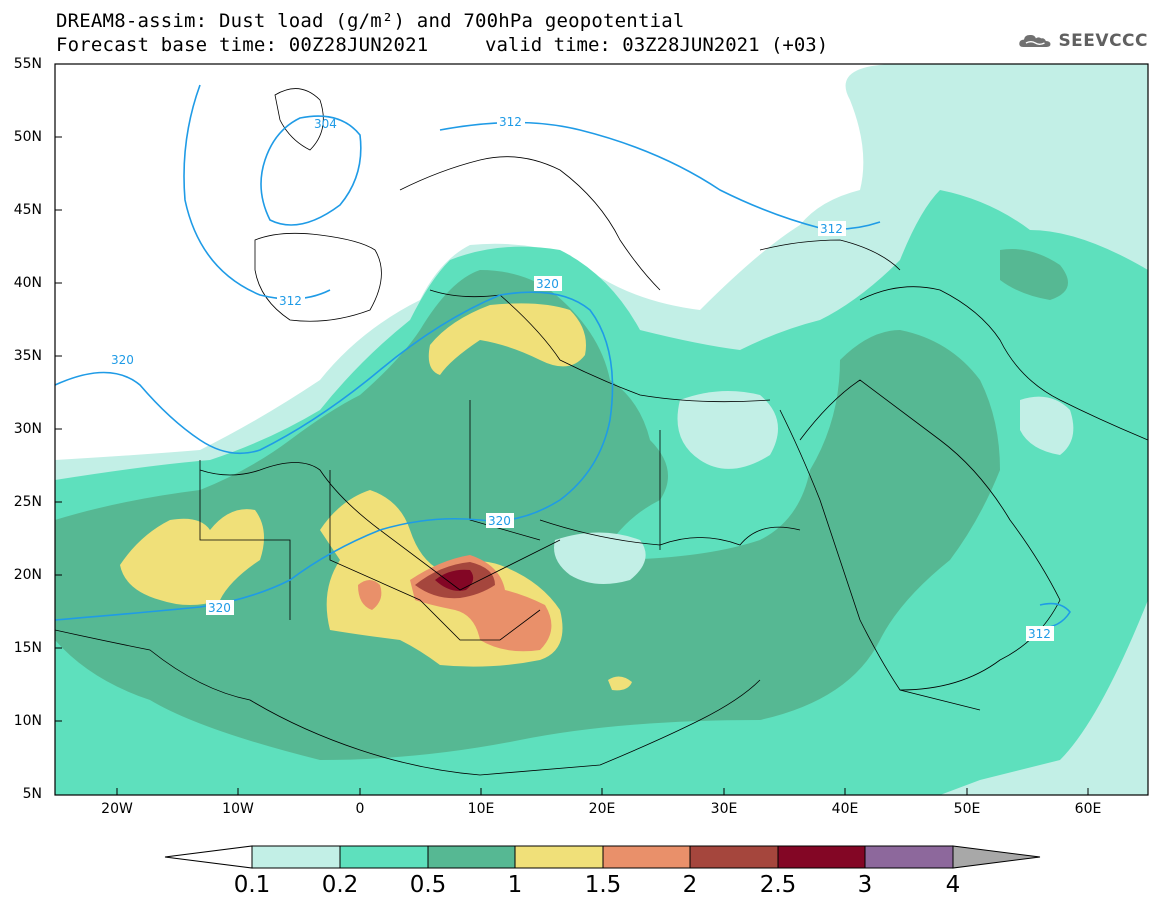 Image resolution: width=1165 pixels, height=907 pixels. What do you see at coordinates (547, 284) in the screenshot?
I see `contour-label-320-b: 320` at bounding box center [547, 284].